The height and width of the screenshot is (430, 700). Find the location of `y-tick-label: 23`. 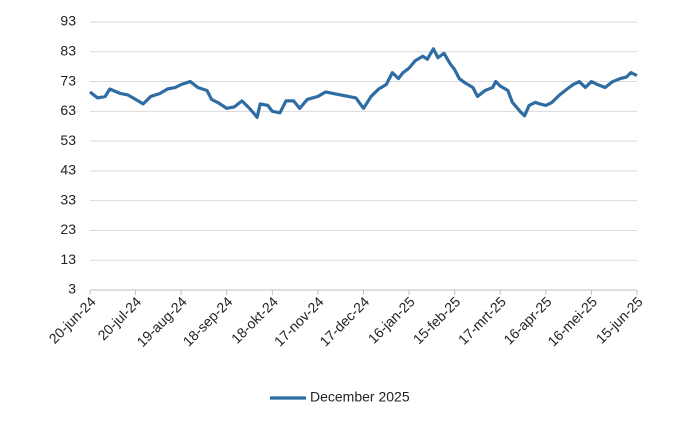

y-tick-label: 23 is located at coordinates (68, 229).